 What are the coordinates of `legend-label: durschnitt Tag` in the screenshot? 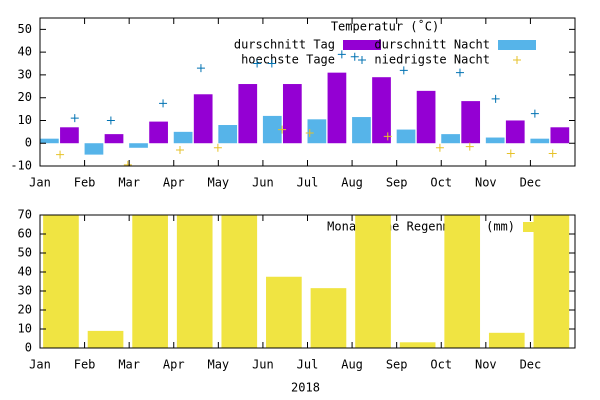 It's located at (284, 45).